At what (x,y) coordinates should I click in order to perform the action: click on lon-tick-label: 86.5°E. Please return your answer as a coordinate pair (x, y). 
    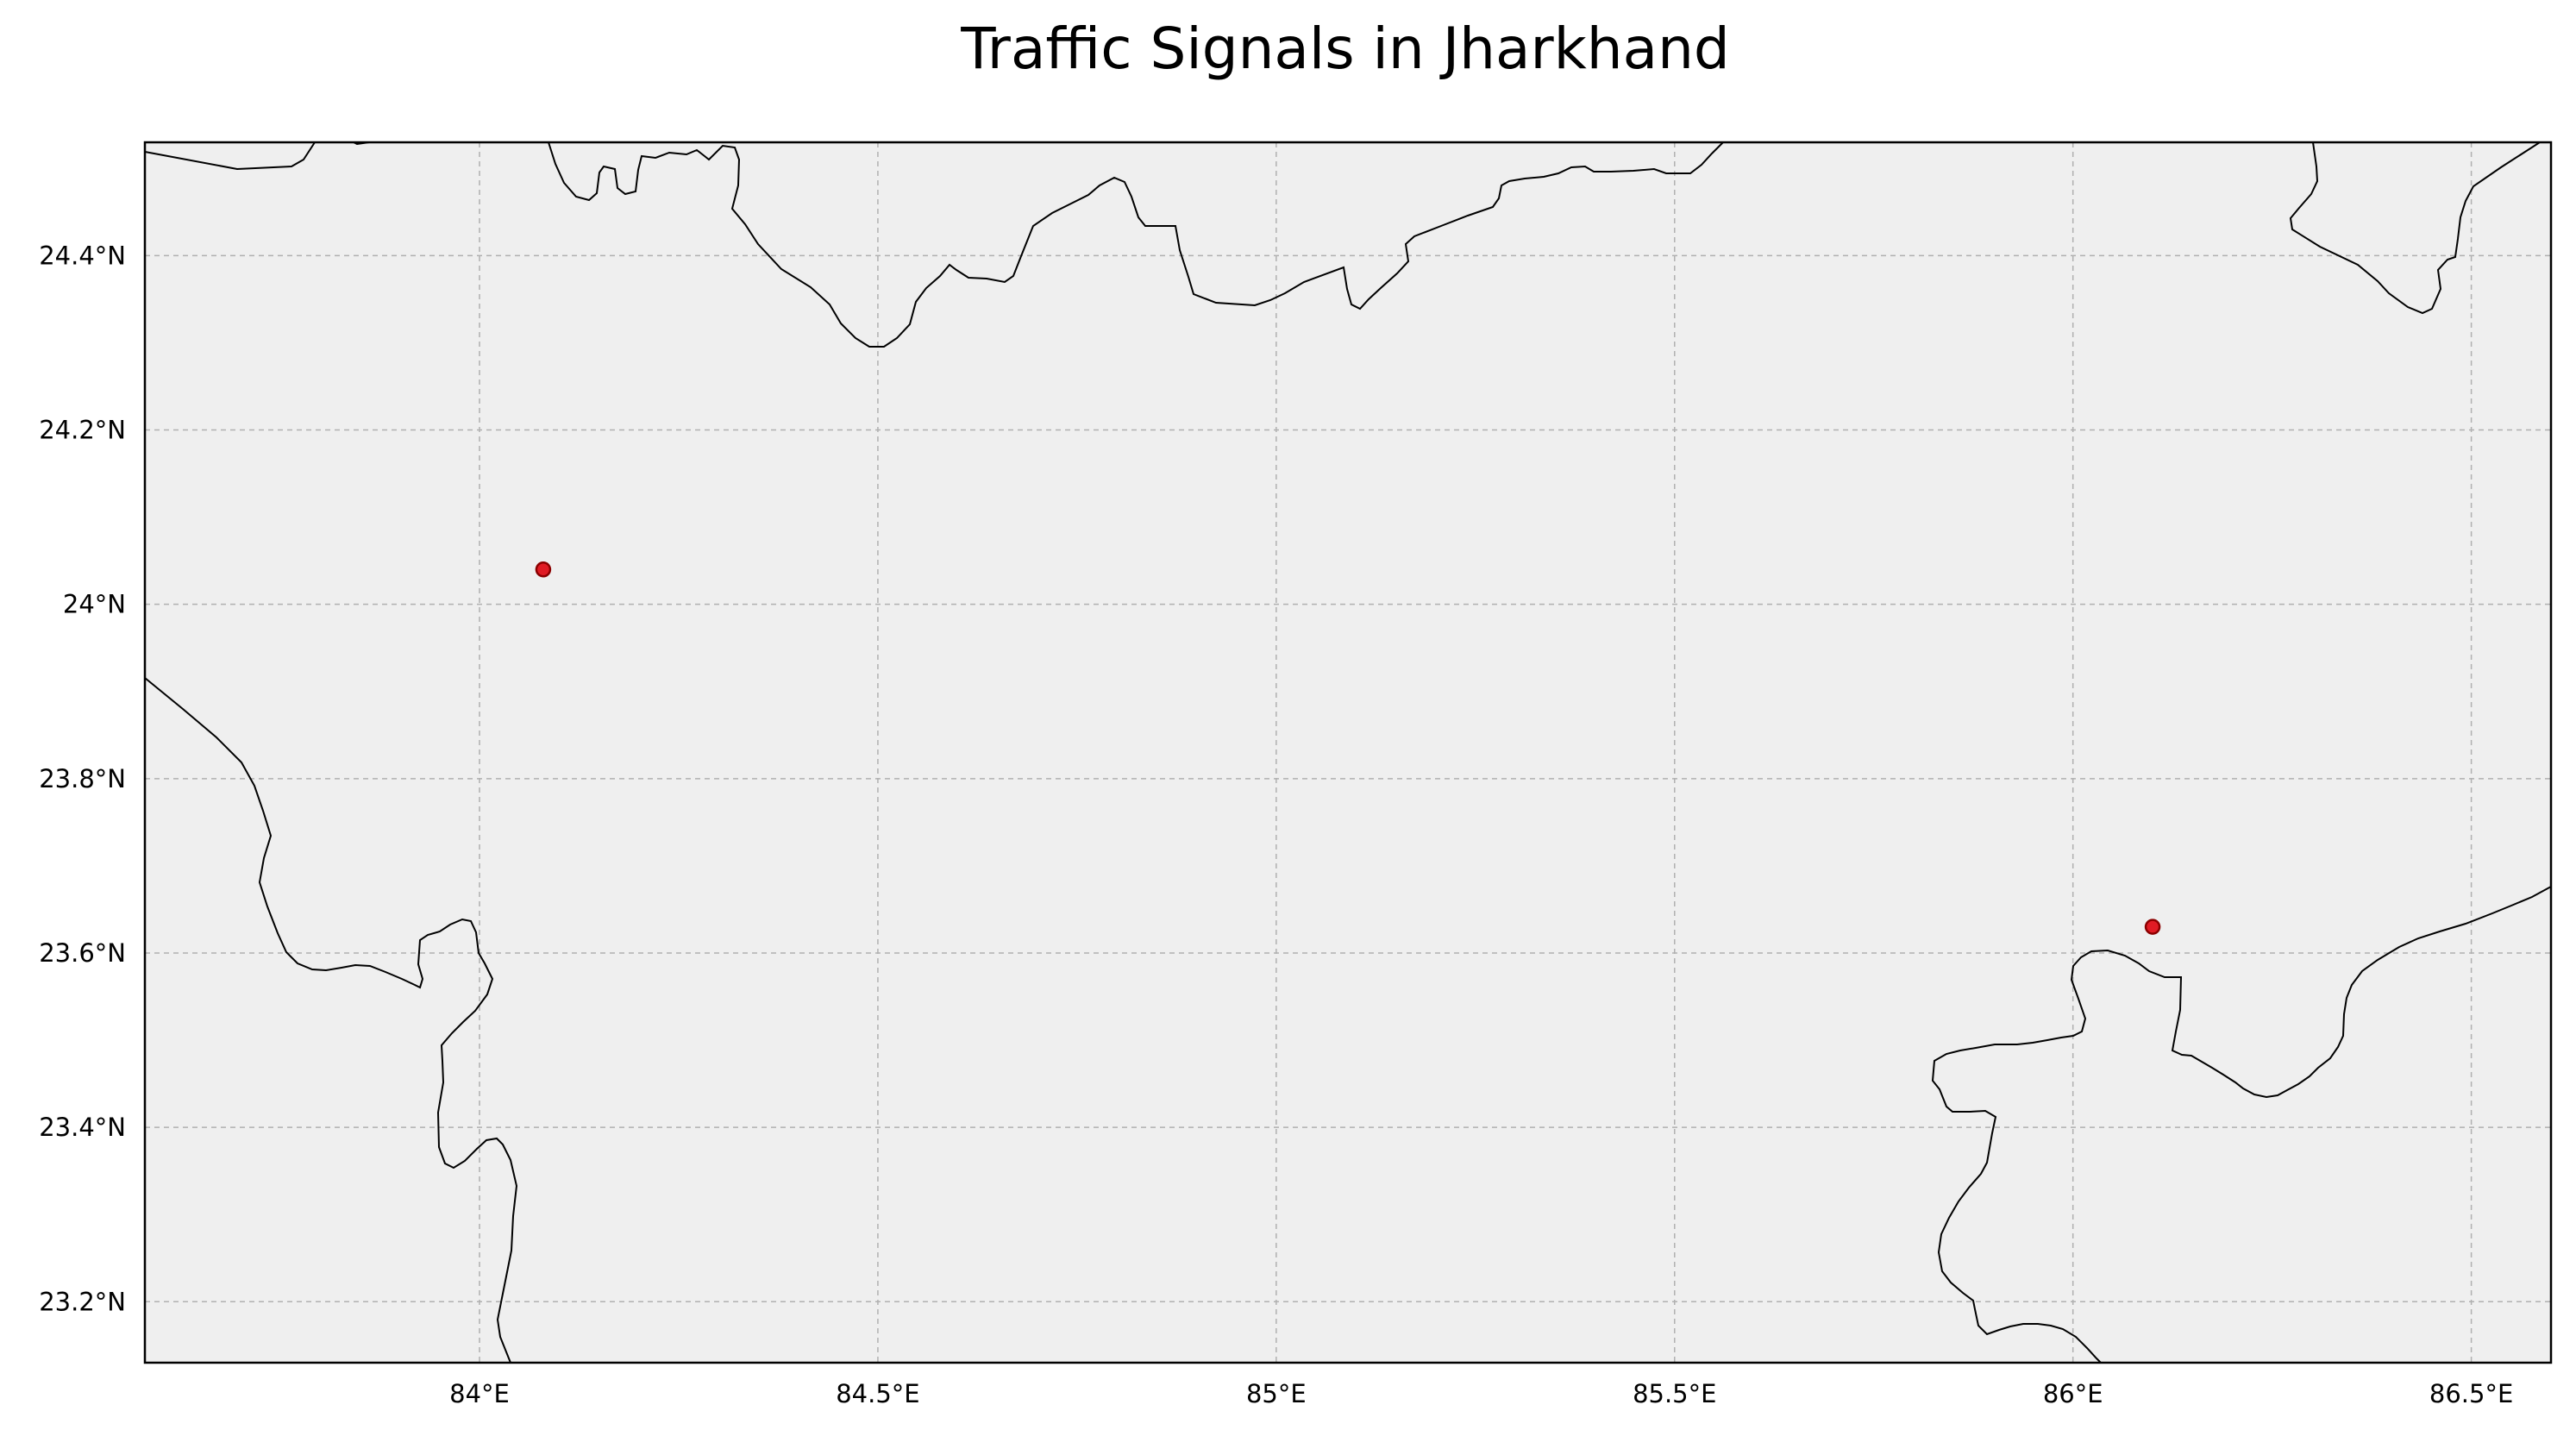
    Looking at the image, I should click on (2471, 1393).